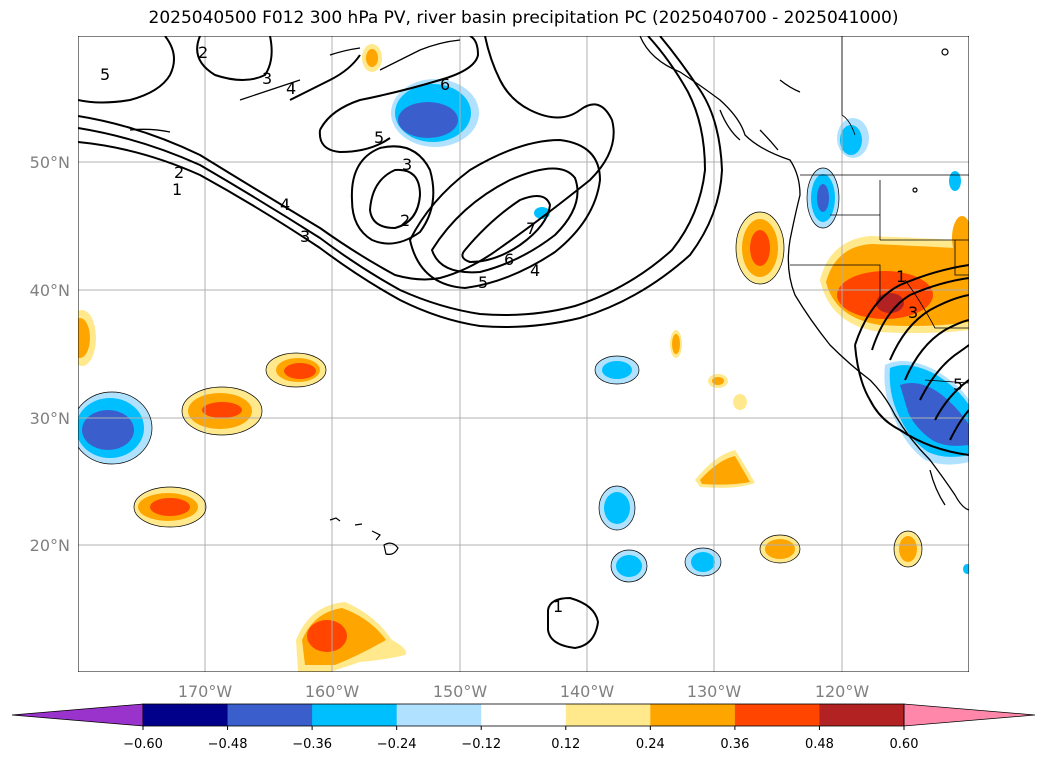  I want to click on colorbar-outline, so click(523, 715).